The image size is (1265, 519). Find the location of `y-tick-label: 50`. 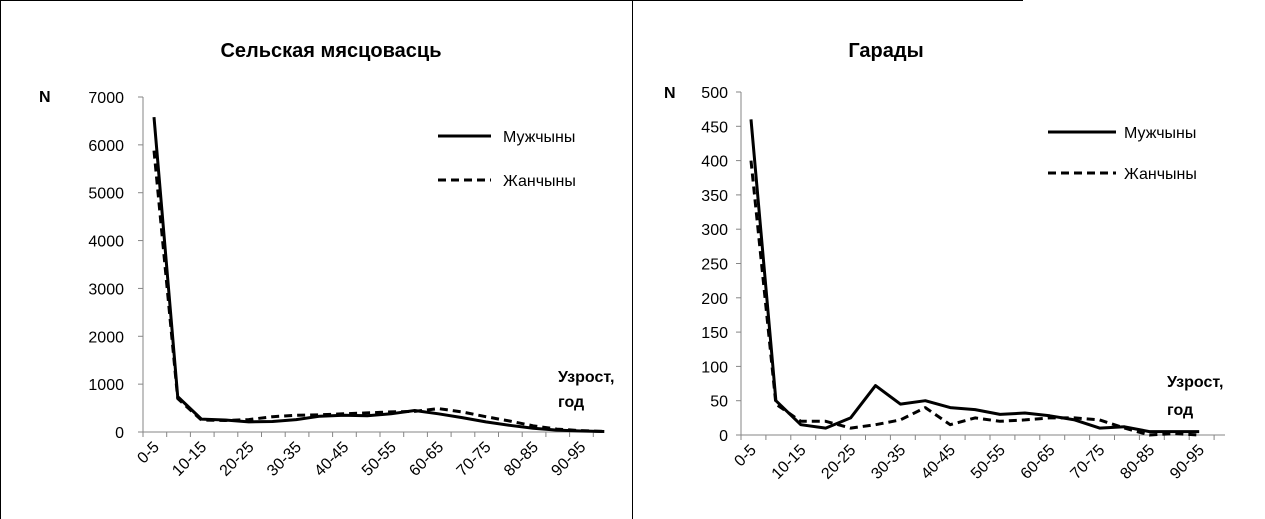

y-tick-label: 50 is located at coordinates (719, 402).